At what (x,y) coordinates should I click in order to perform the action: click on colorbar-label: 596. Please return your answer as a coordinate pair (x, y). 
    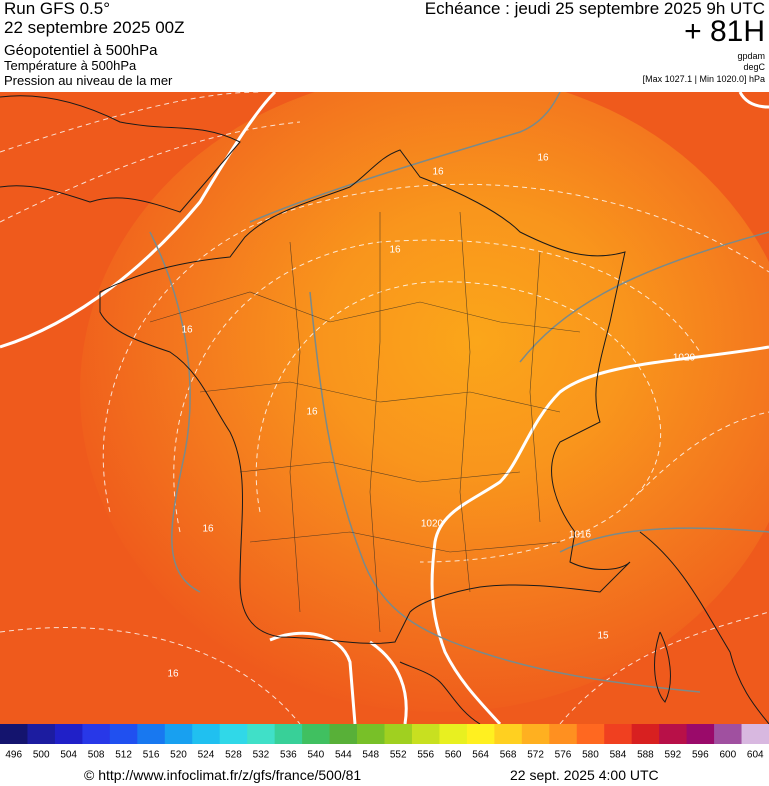
    Looking at the image, I should click on (700, 755).